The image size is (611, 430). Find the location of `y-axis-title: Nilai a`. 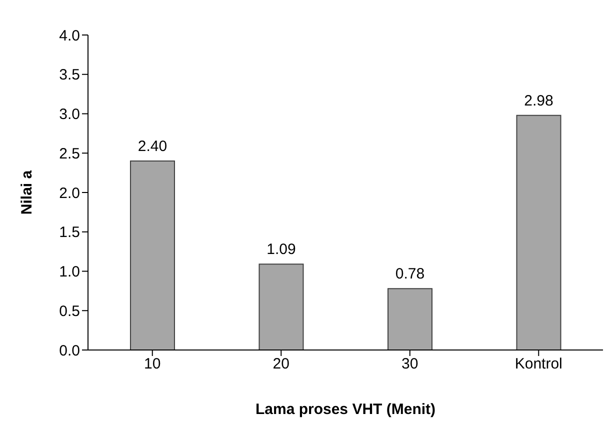

y-axis-title: Nilai a is located at coordinates (27, 192).